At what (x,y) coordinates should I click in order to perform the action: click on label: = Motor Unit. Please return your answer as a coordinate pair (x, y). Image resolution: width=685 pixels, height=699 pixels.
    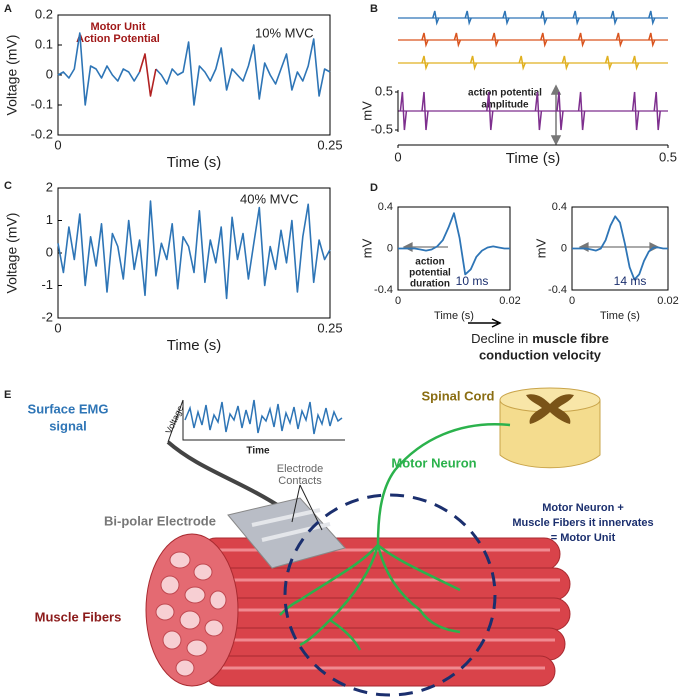
    Looking at the image, I should click on (583, 538).